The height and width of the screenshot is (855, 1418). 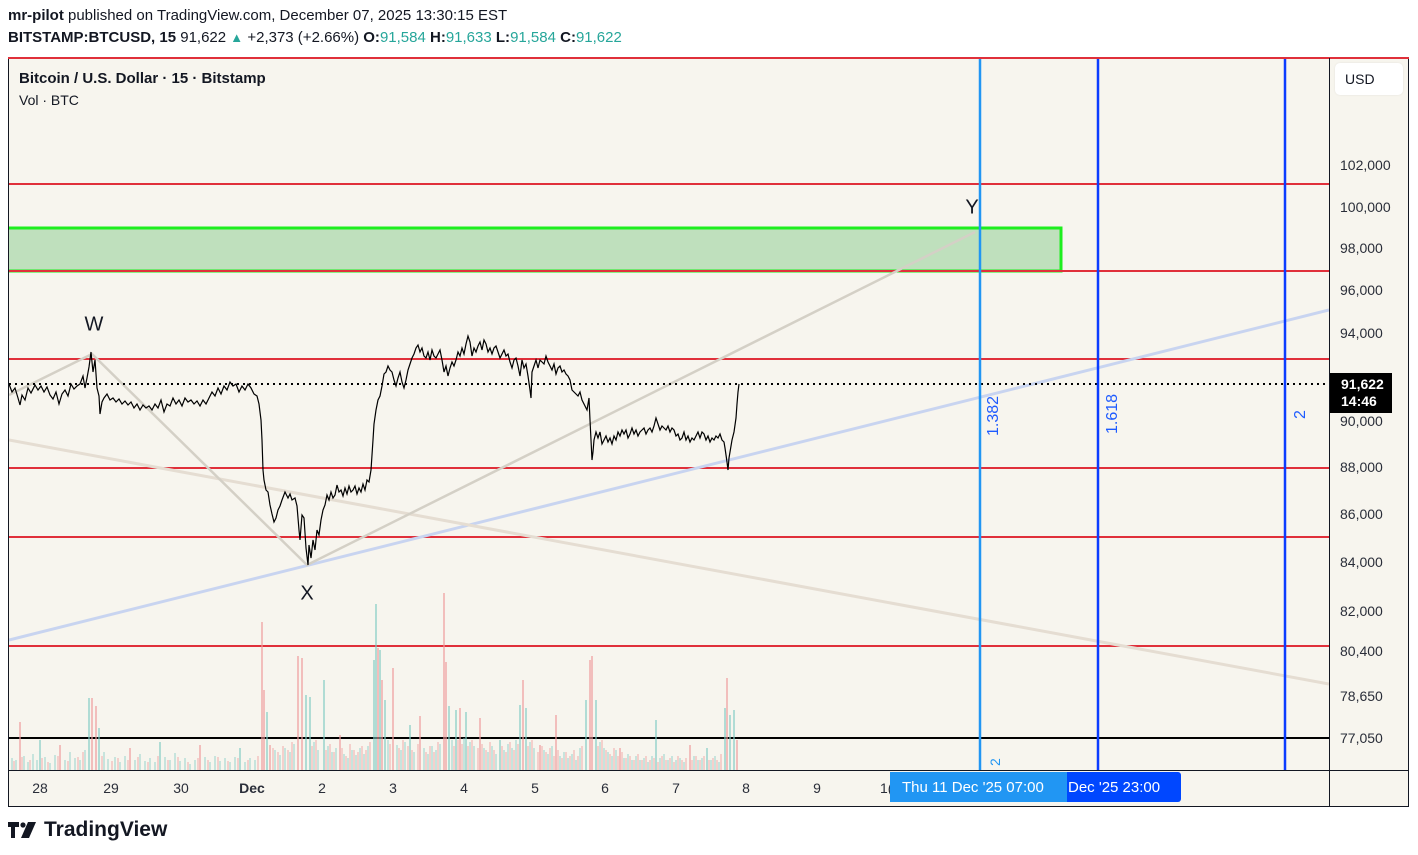 What do you see at coordinates (1361, 333) in the screenshot?
I see `price-tick: 94,000` at bounding box center [1361, 333].